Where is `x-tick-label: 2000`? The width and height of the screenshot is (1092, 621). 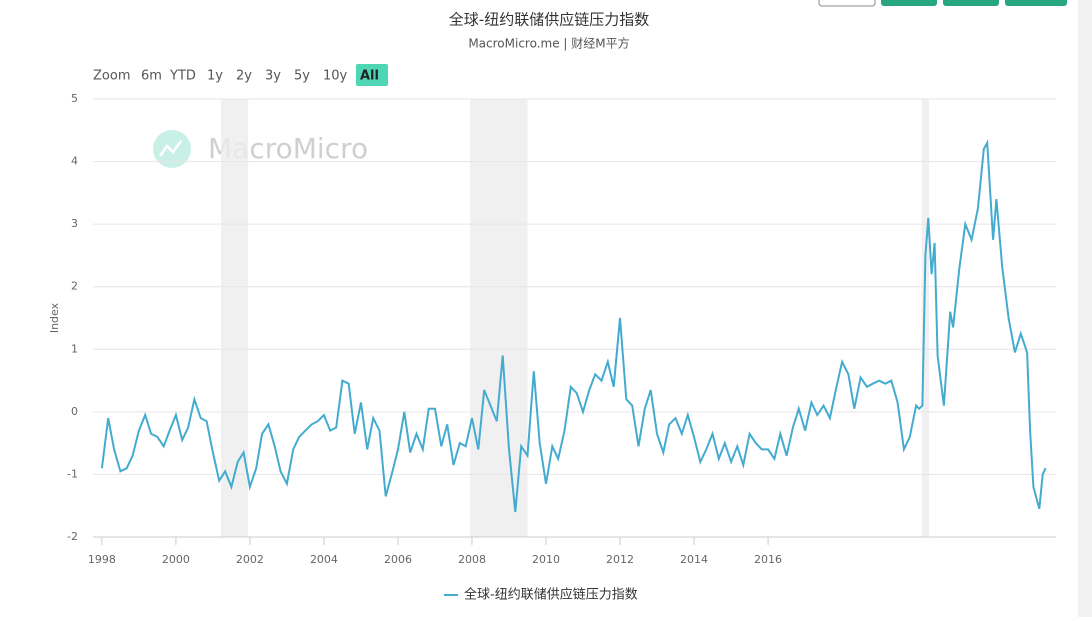
x-tick-label: 2000 is located at coordinates (176, 559).